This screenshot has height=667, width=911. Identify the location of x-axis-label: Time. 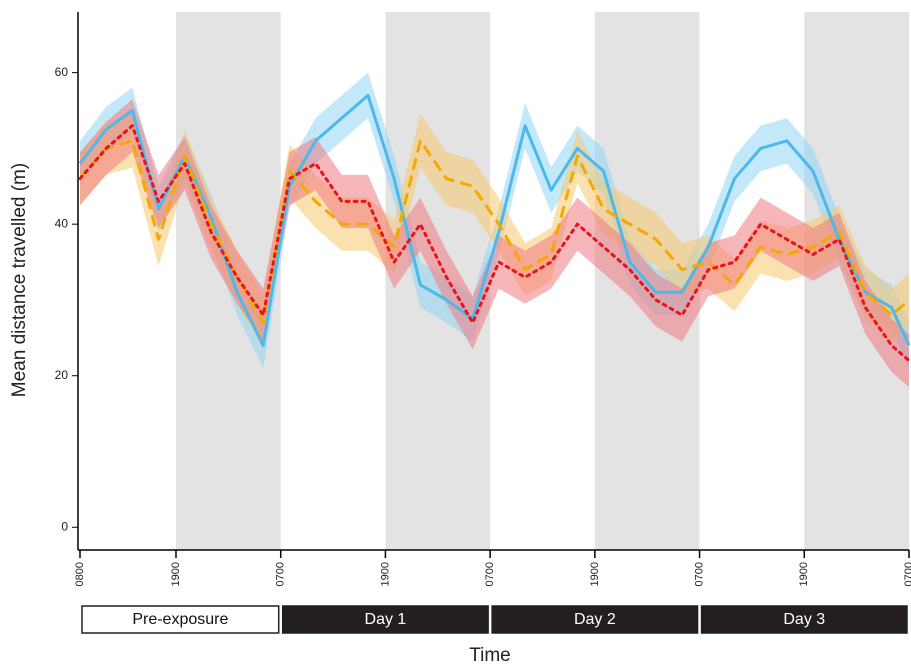
(490, 655).